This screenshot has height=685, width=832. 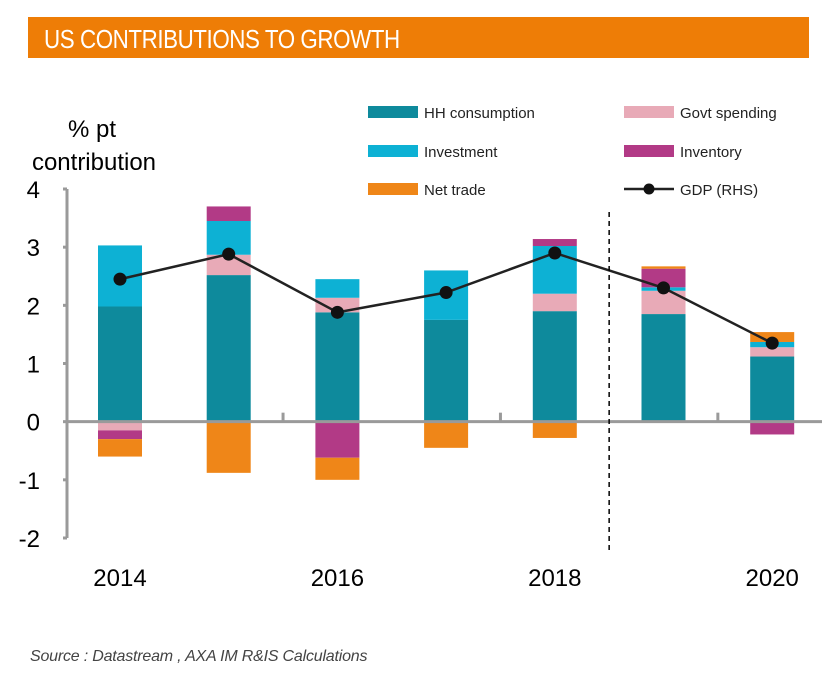 I want to click on y-tick-label: 3, so click(x=33, y=248).